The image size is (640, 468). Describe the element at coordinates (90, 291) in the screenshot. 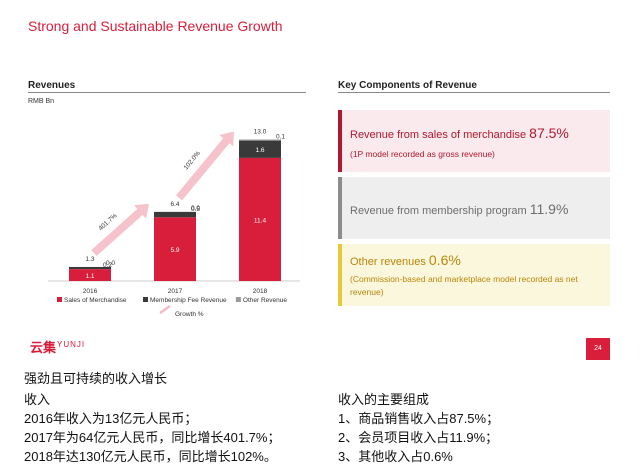

I see `x-tick-label: 2016` at that location.